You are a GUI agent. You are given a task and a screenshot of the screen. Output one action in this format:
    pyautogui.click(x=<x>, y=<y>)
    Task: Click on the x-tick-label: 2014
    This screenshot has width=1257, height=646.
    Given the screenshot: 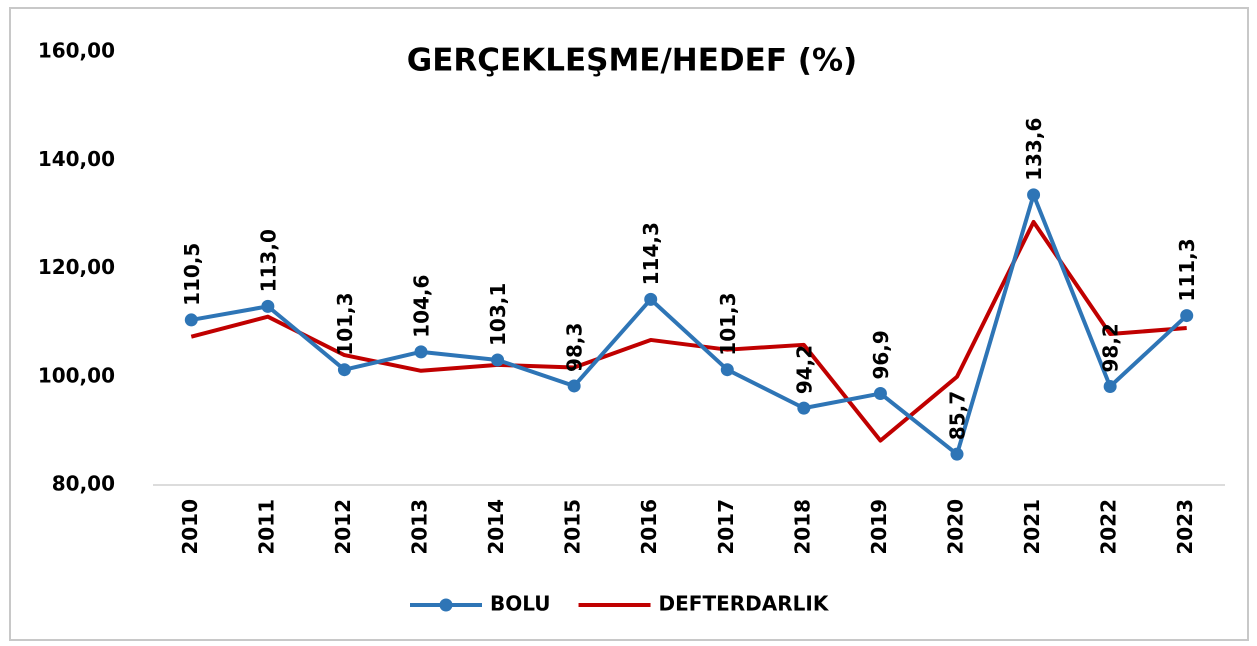 What is the action you would take?
    pyautogui.click(x=496, y=527)
    